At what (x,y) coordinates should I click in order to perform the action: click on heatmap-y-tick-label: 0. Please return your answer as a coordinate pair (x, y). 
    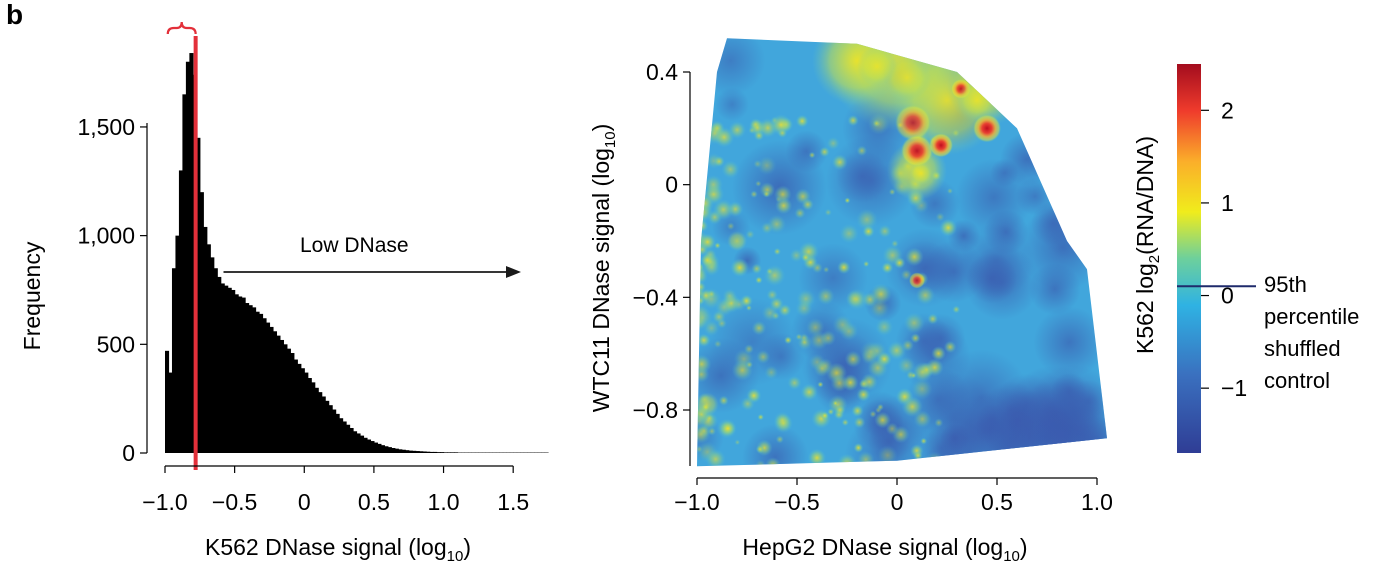
    Looking at the image, I should click on (671, 185).